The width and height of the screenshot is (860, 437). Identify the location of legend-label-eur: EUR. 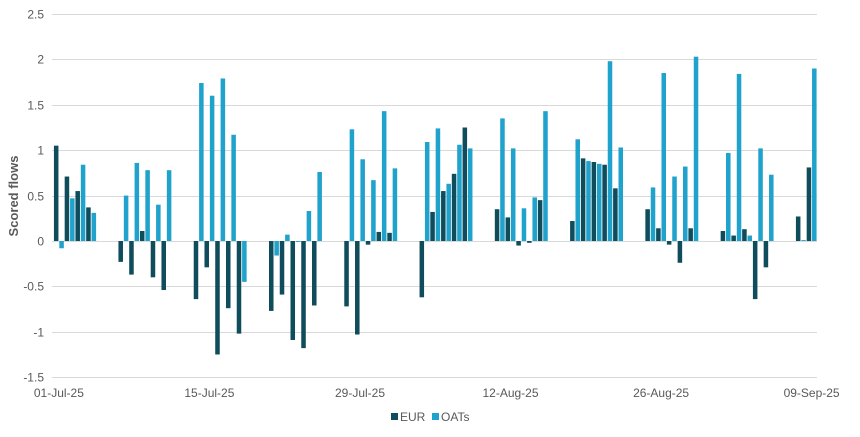
(413, 417).